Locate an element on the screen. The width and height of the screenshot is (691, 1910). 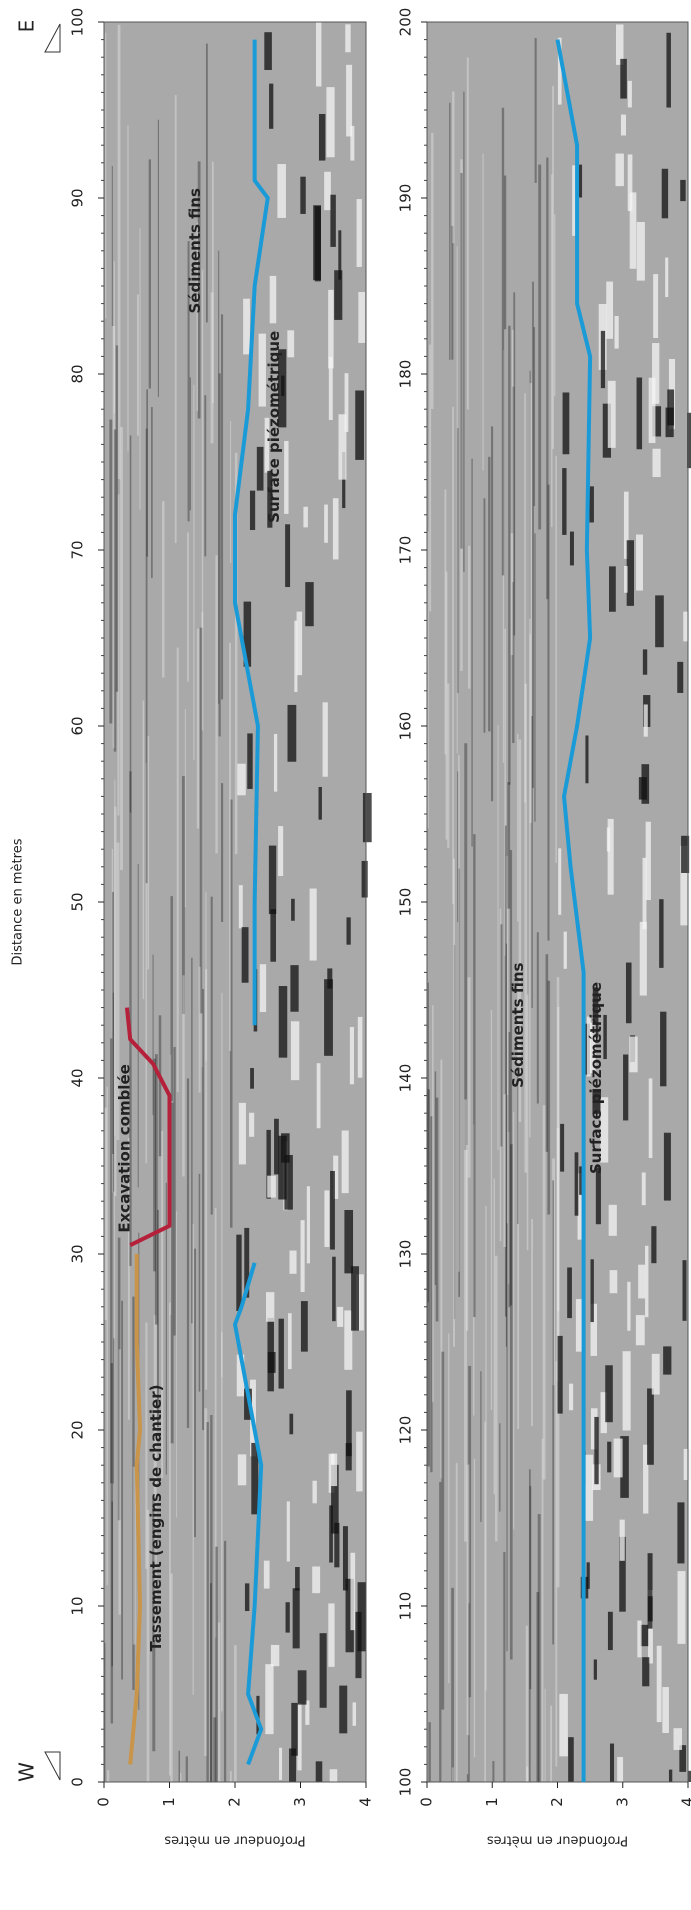
y-tick-label: 0 is located at coordinates (427, 1802).